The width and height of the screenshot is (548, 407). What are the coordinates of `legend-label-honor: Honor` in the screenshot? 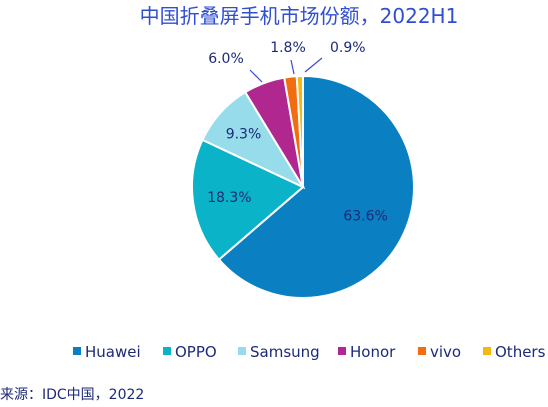 It's located at (373, 352).